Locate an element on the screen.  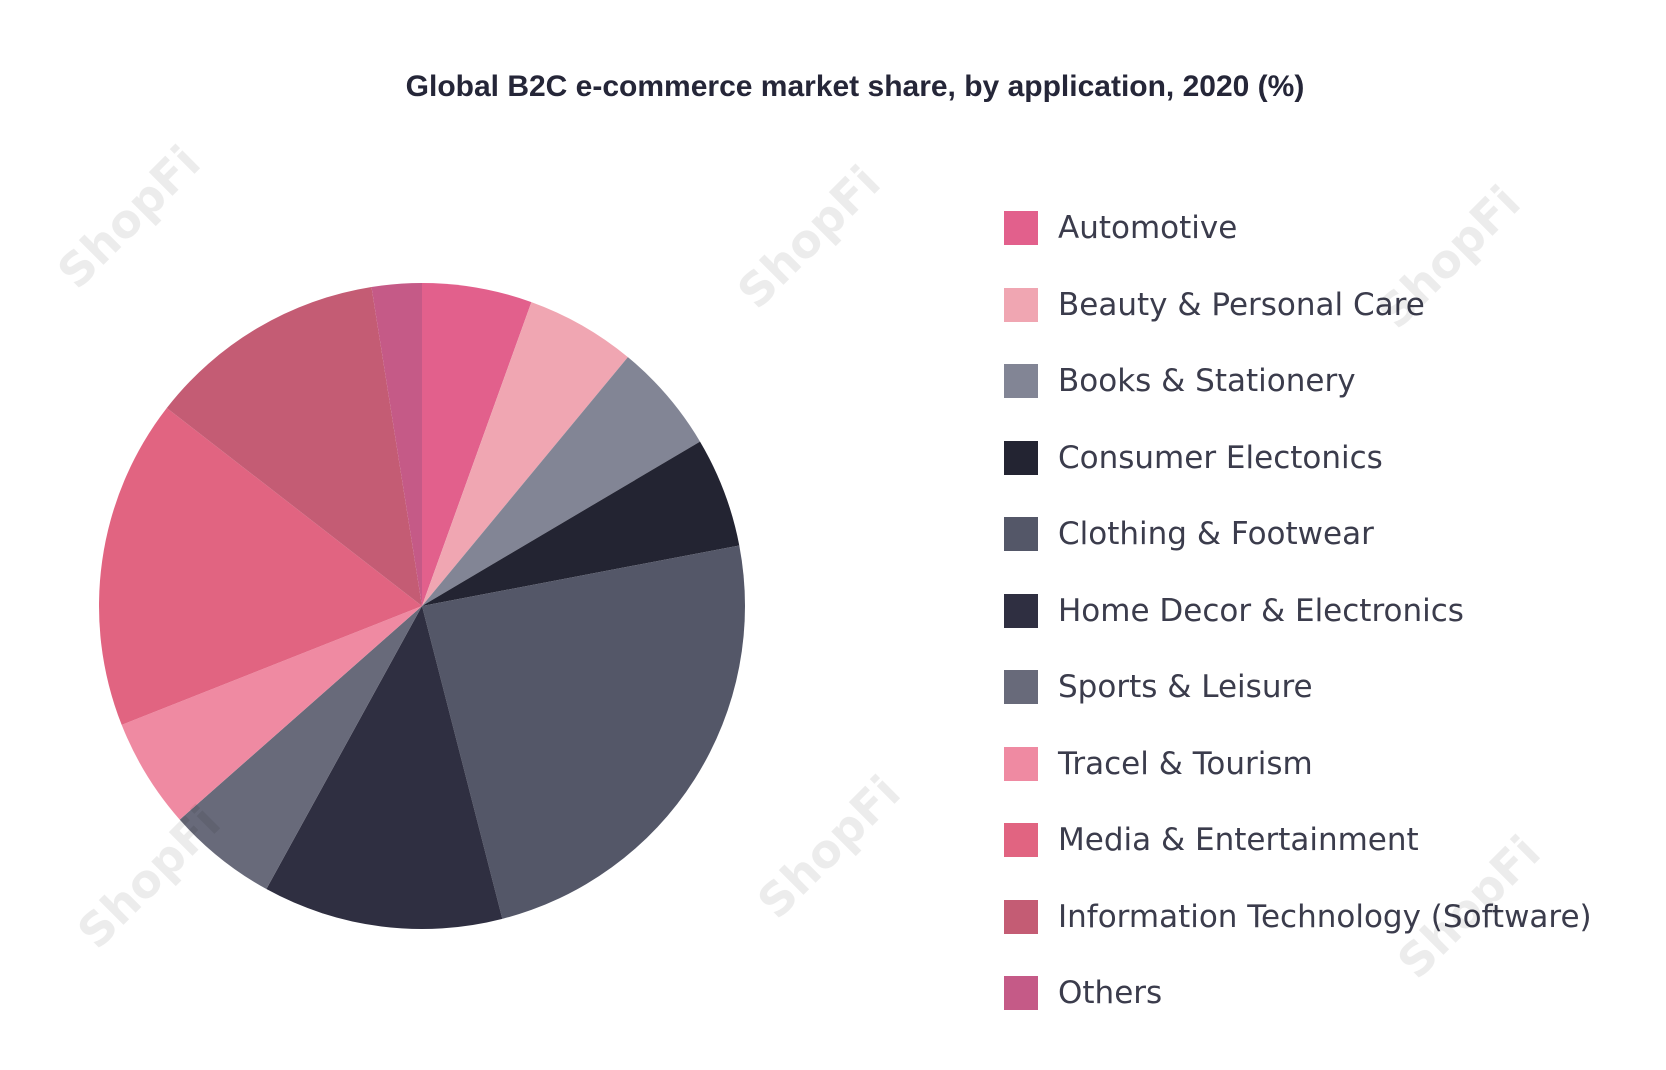
legend-item: Clothing & Footwear is located at coordinates (1298, 542).